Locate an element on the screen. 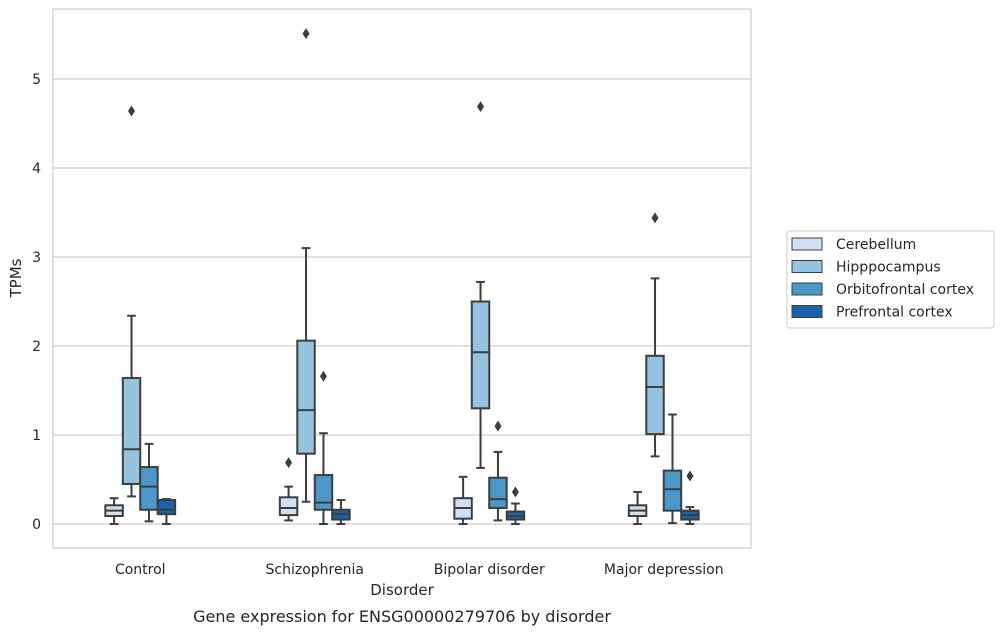 Image resolution: width=1003 pixels, height=634 pixels. y-tick-label: 2 is located at coordinates (36, 347).